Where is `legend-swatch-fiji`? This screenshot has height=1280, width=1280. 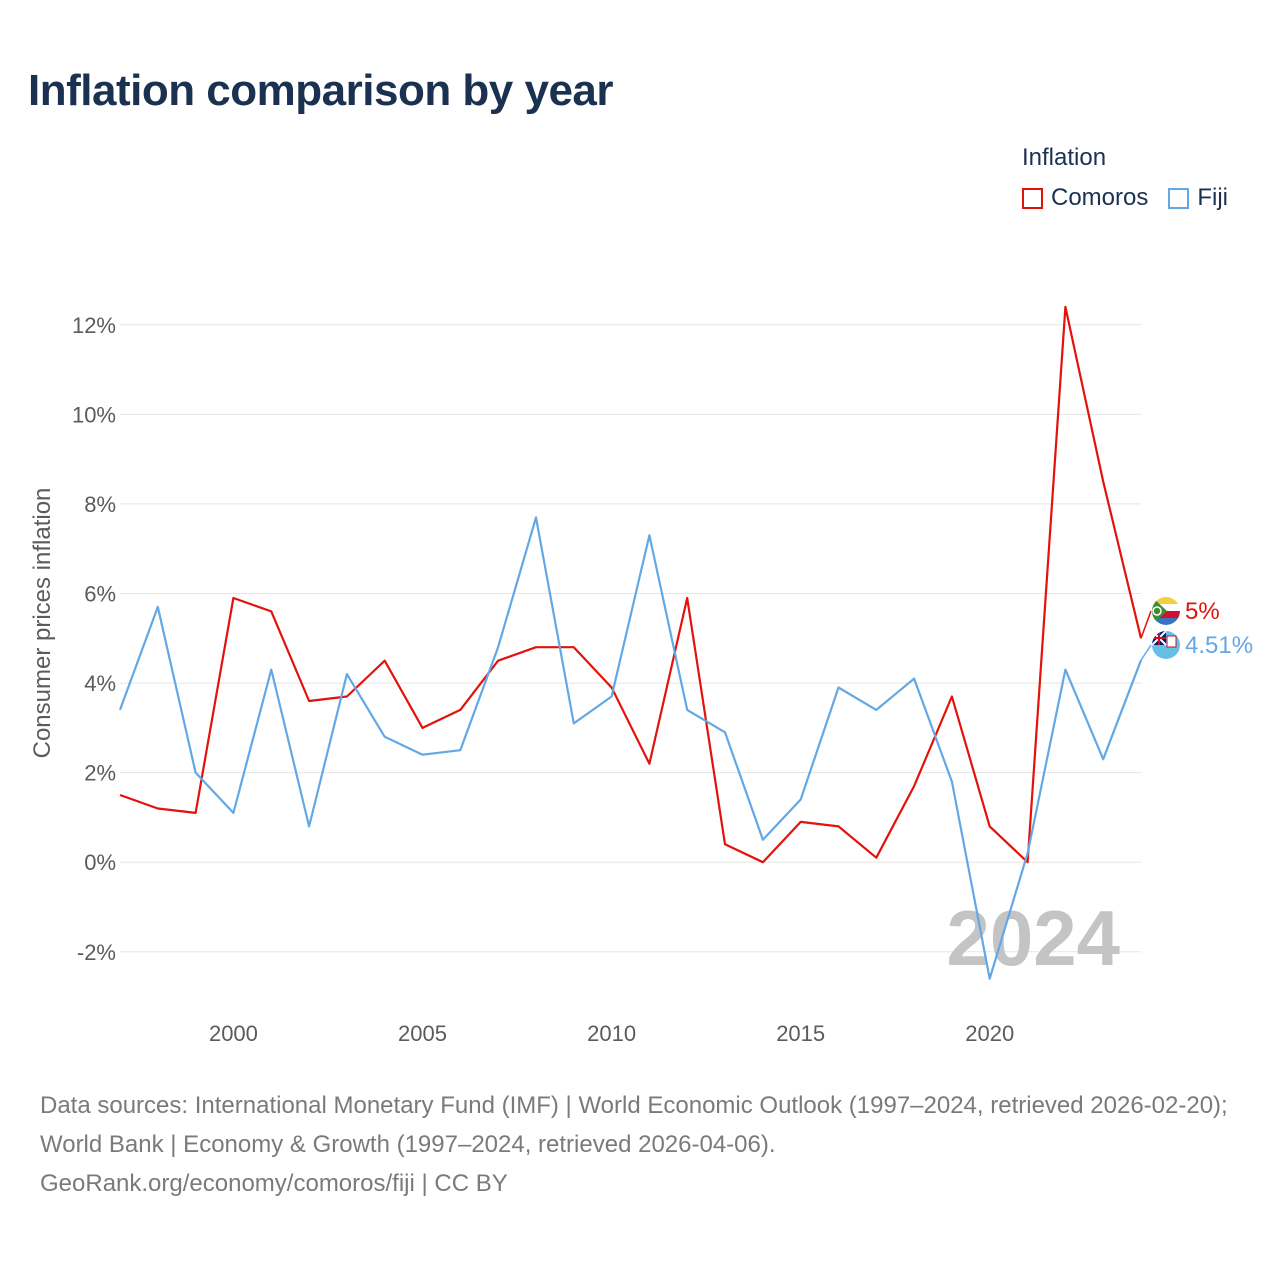 legend-swatch-fiji is located at coordinates (1179, 198).